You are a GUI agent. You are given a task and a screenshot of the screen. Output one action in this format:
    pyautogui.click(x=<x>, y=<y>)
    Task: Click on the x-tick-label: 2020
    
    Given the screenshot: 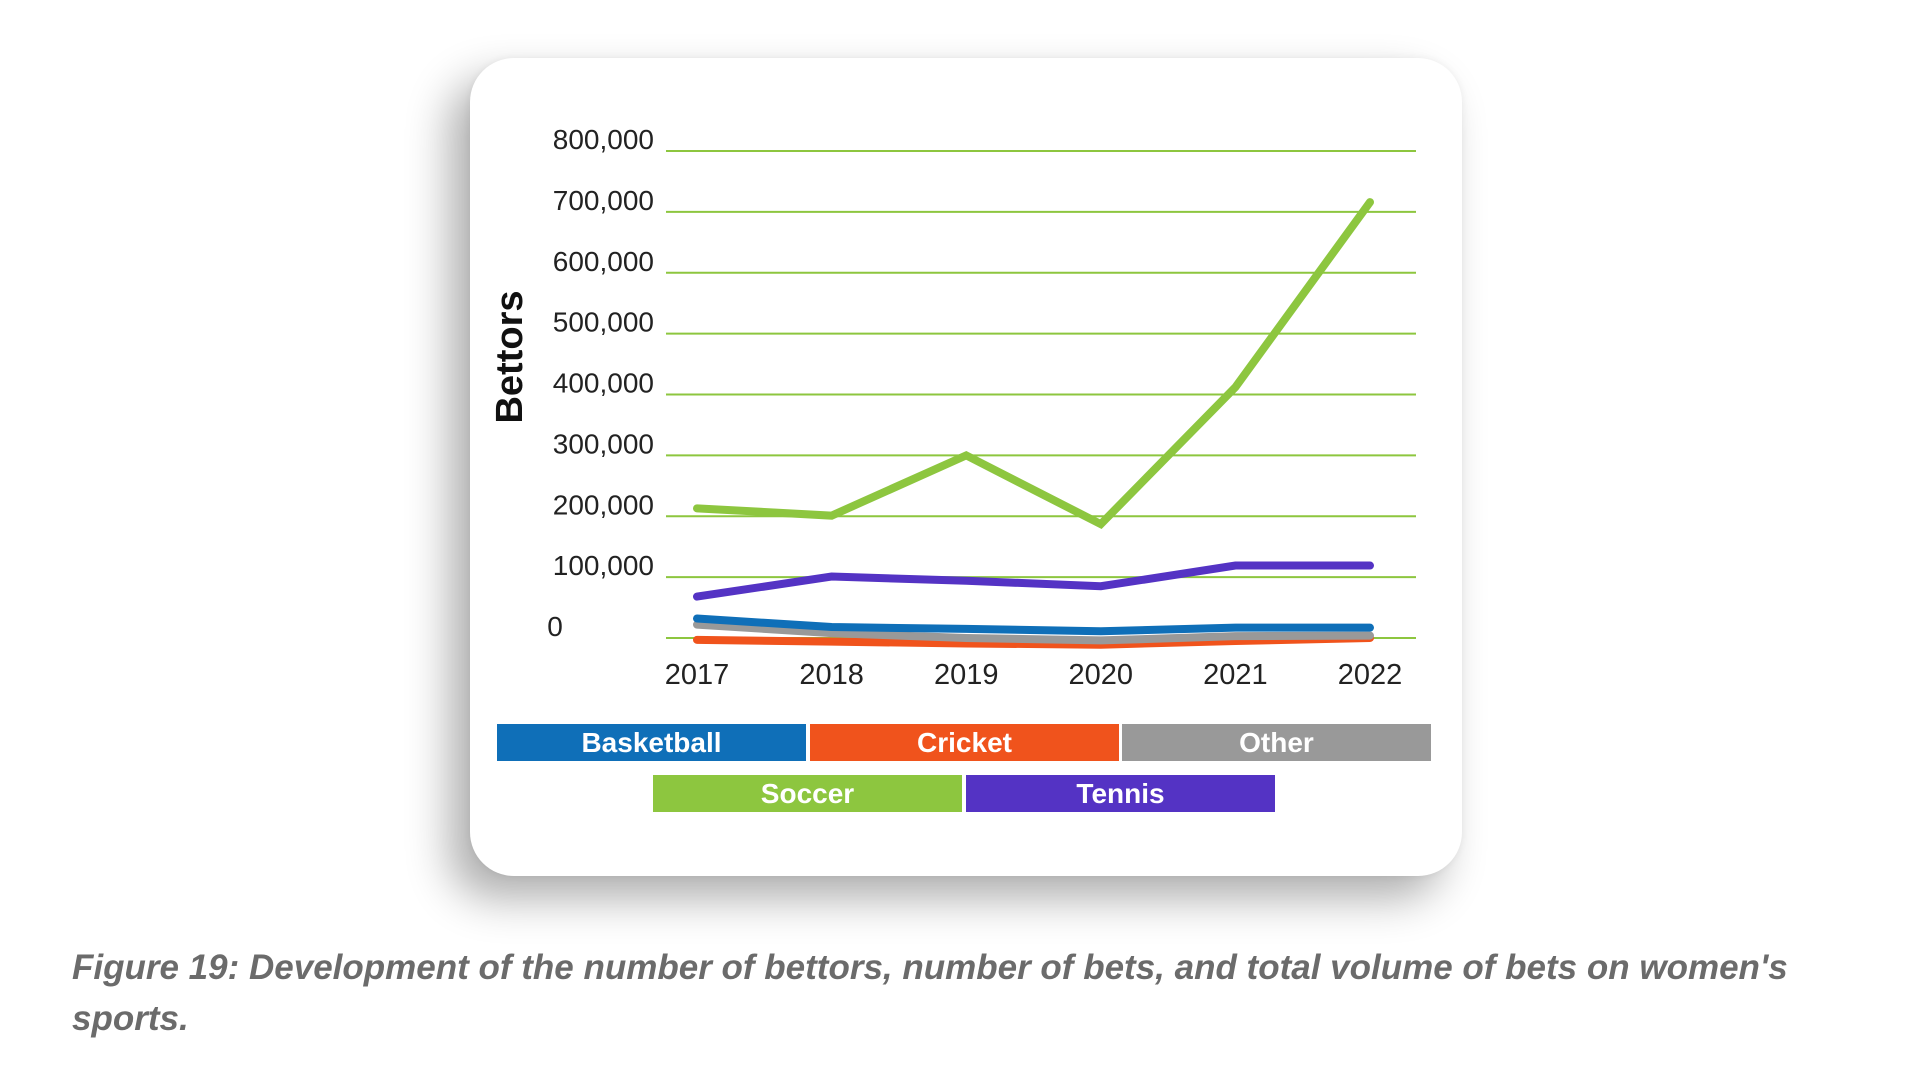 What is the action you would take?
    pyautogui.click(x=1101, y=675)
    